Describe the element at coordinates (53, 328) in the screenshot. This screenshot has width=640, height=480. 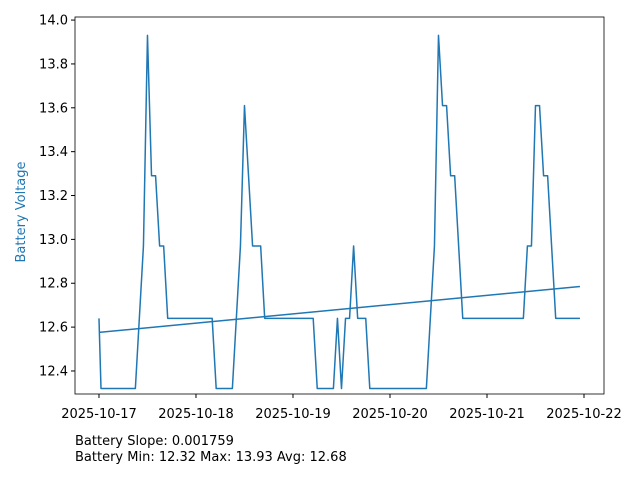
I see `y-tick-label: 12.6` at that location.